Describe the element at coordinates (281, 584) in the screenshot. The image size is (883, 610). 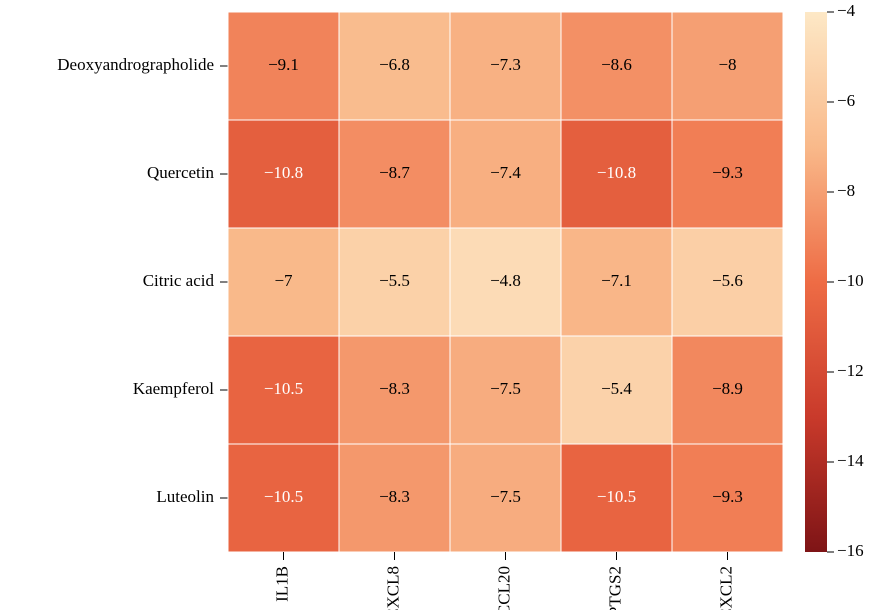
I see `x-tick-label: IL1B` at that location.